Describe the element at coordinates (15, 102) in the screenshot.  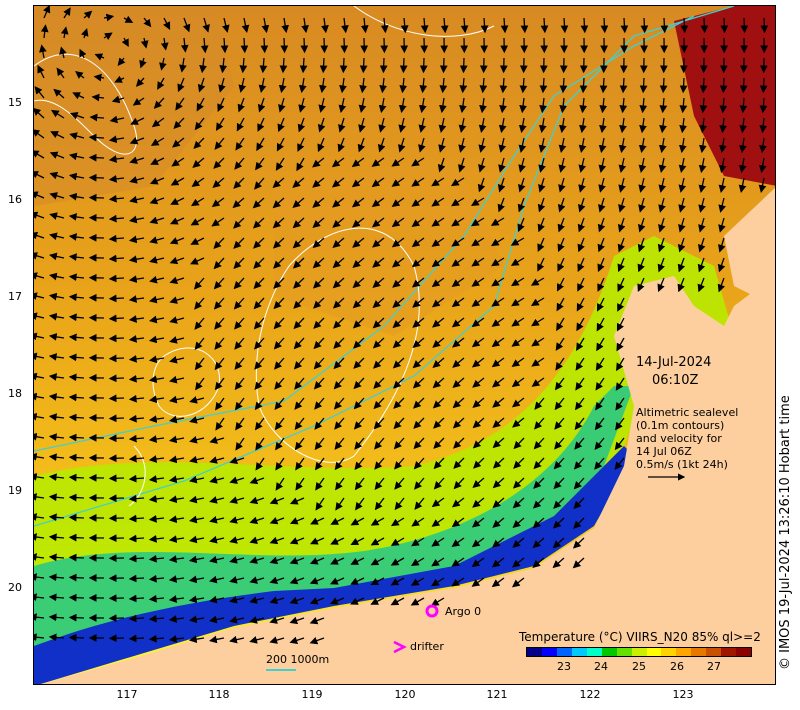
I see `lat-label: 15` at that location.